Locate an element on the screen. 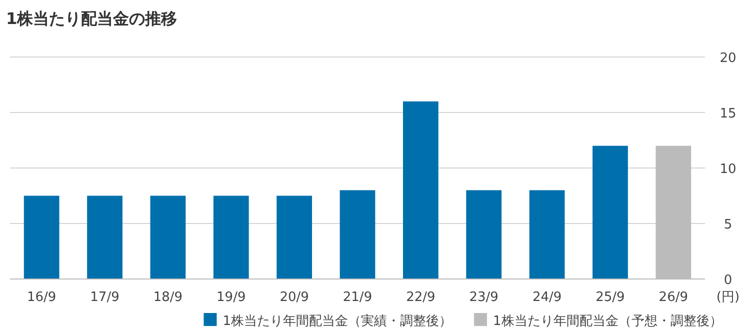  chart-title: 1株当たり配当金の推移 is located at coordinates (92, 18).